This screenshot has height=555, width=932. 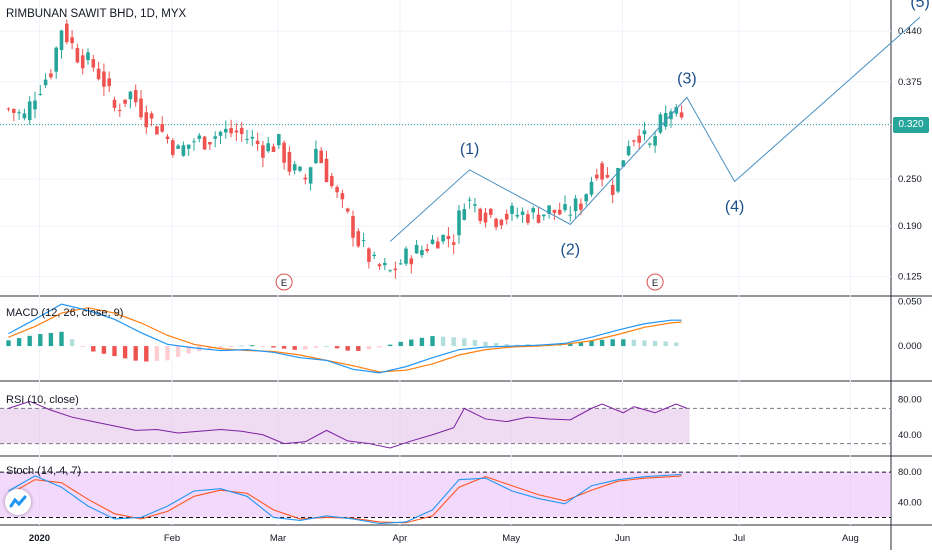 I want to click on stoch-axis-tick: 80.00, so click(x=910, y=472).